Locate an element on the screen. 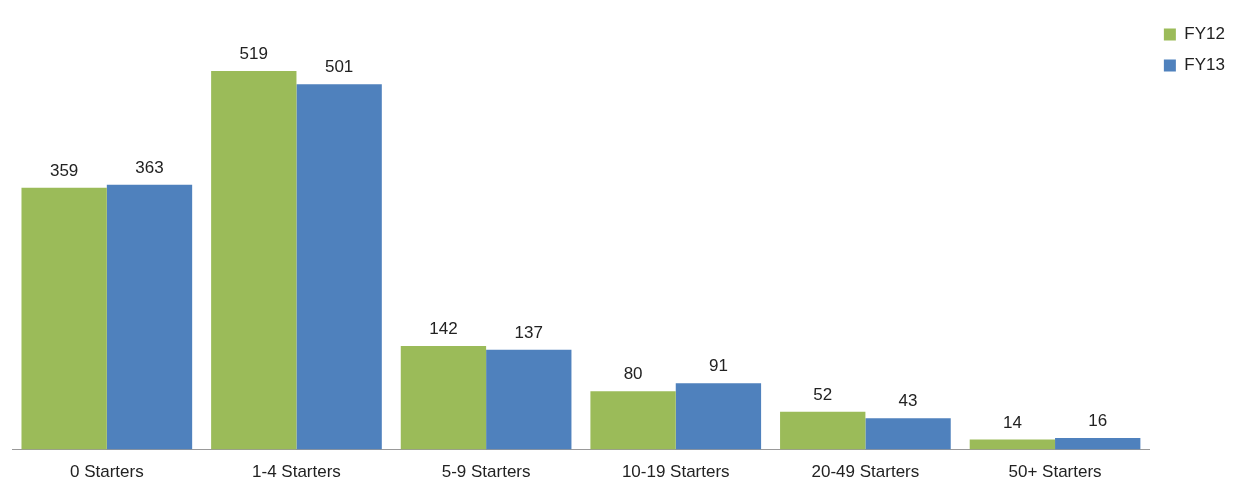 The width and height of the screenshot is (1247, 486). x-tick-label: 50+ Starters is located at coordinates (1055, 472).